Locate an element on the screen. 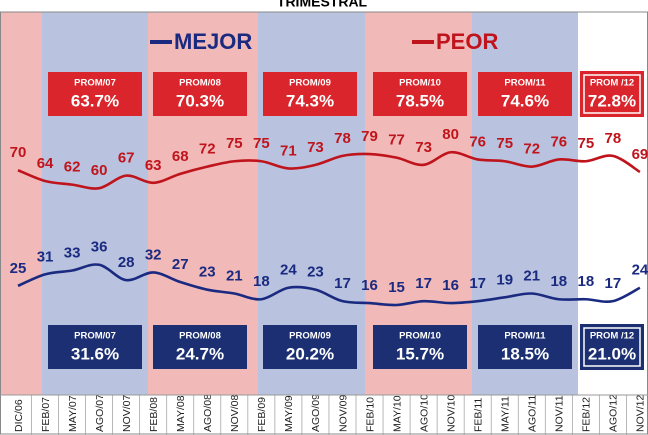 The width and height of the screenshot is (648, 435). data-label: 31 is located at coordinates (45, 256).